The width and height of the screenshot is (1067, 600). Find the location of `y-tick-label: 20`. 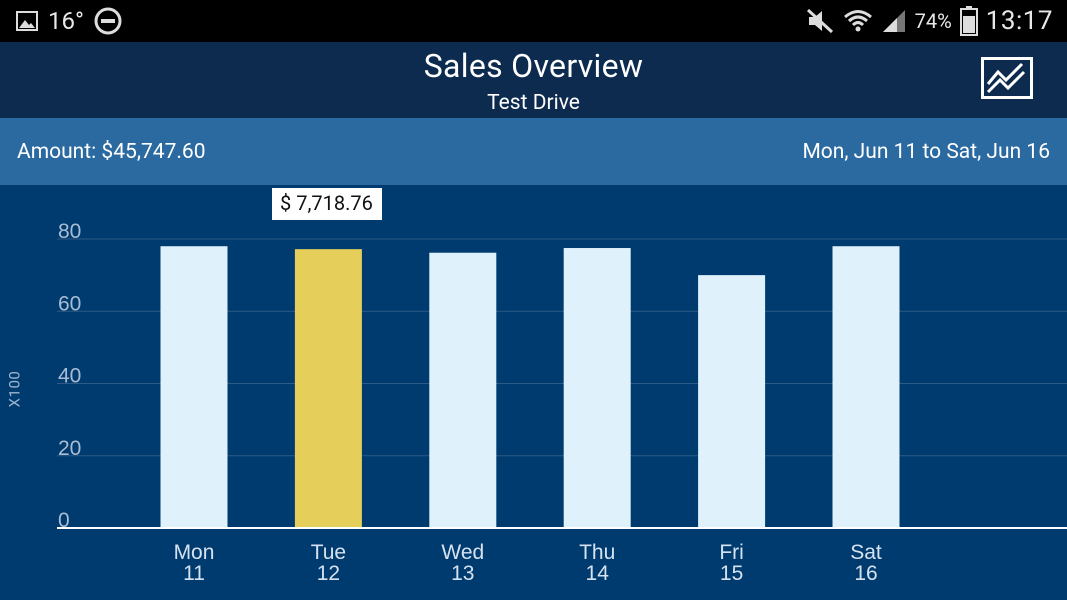

y-tick-label: 20 is located at coordinates (69, 448).